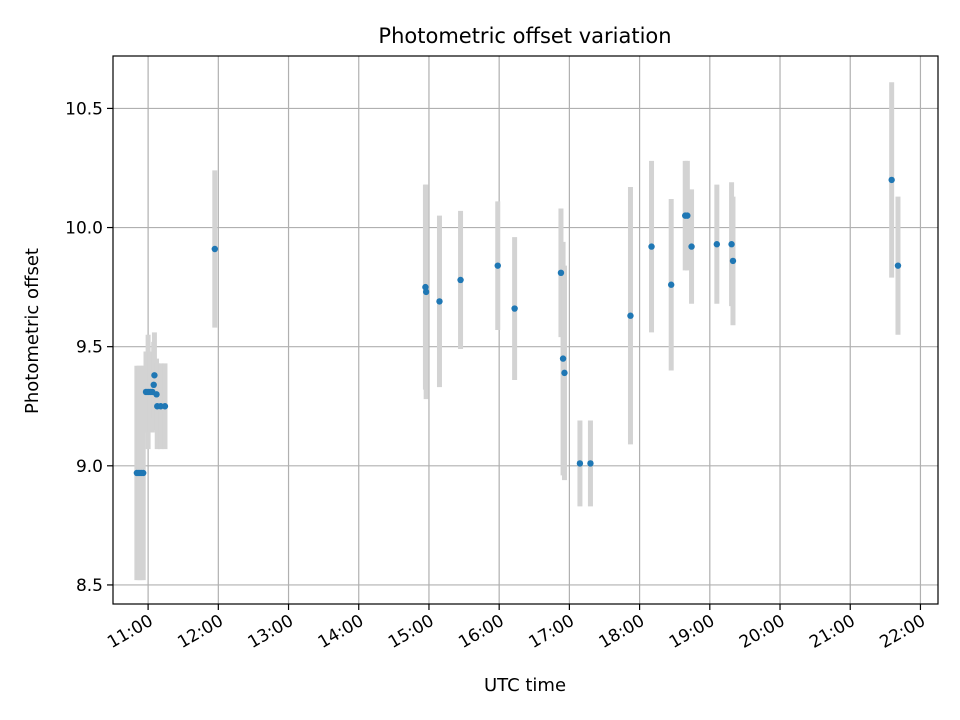 Image resolution: width=960 pixels, height=720 pixels. I want to click on x-axis-title: UTC time, so click(525, 685).